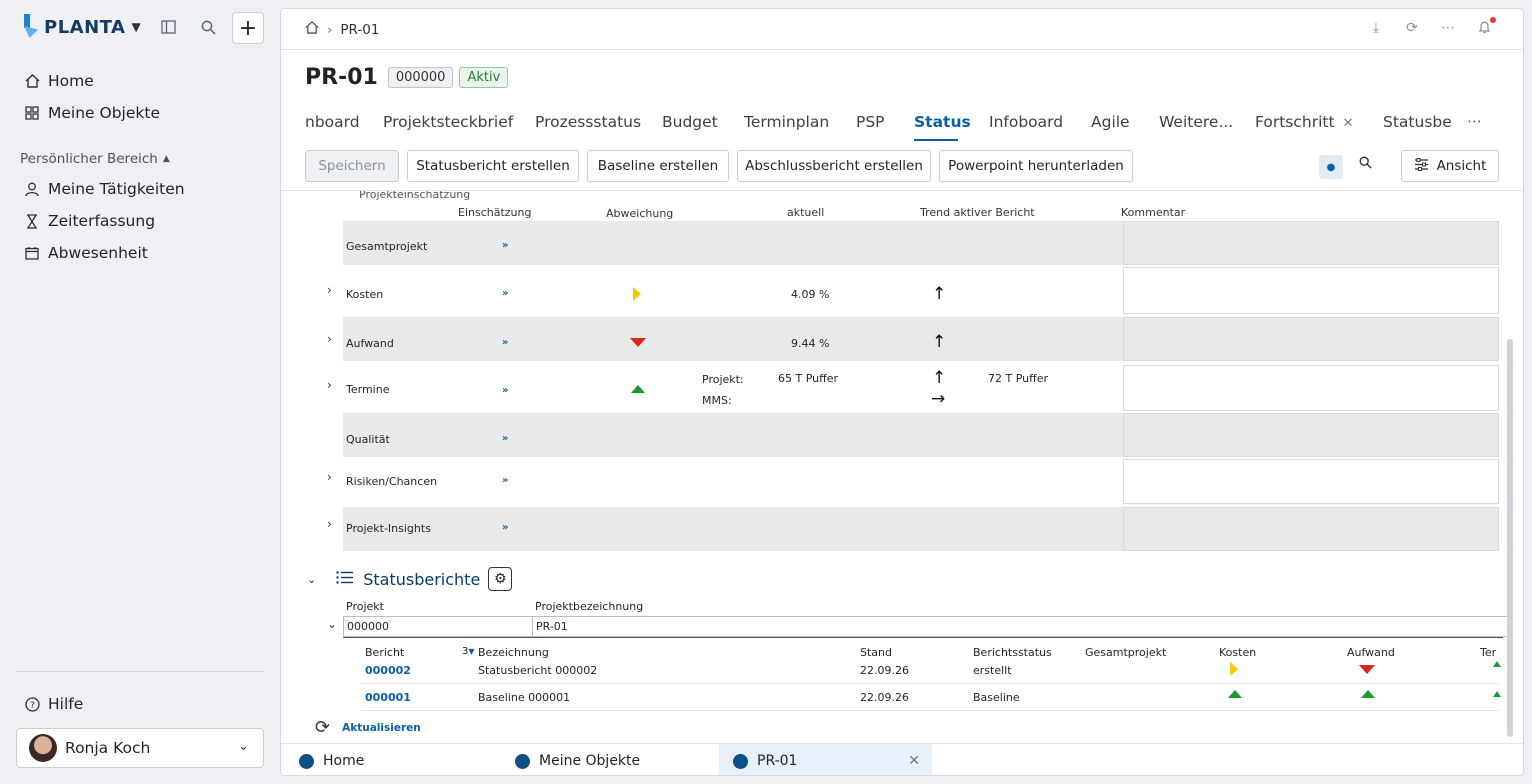 The height and width of the screenshot is (784, 1532). I want to click on bottom-tab-meine-objekte: Meine Objekte, so click(577, 759).